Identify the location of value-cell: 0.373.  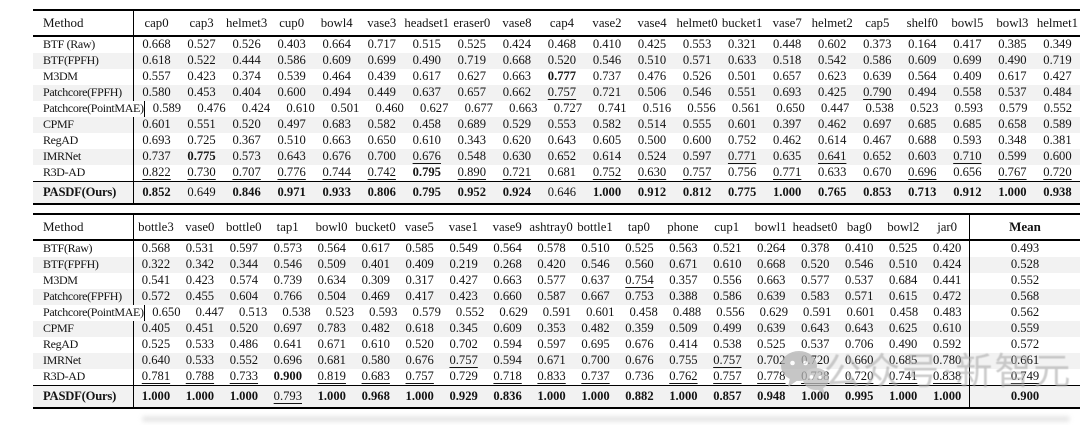
(877, 44).